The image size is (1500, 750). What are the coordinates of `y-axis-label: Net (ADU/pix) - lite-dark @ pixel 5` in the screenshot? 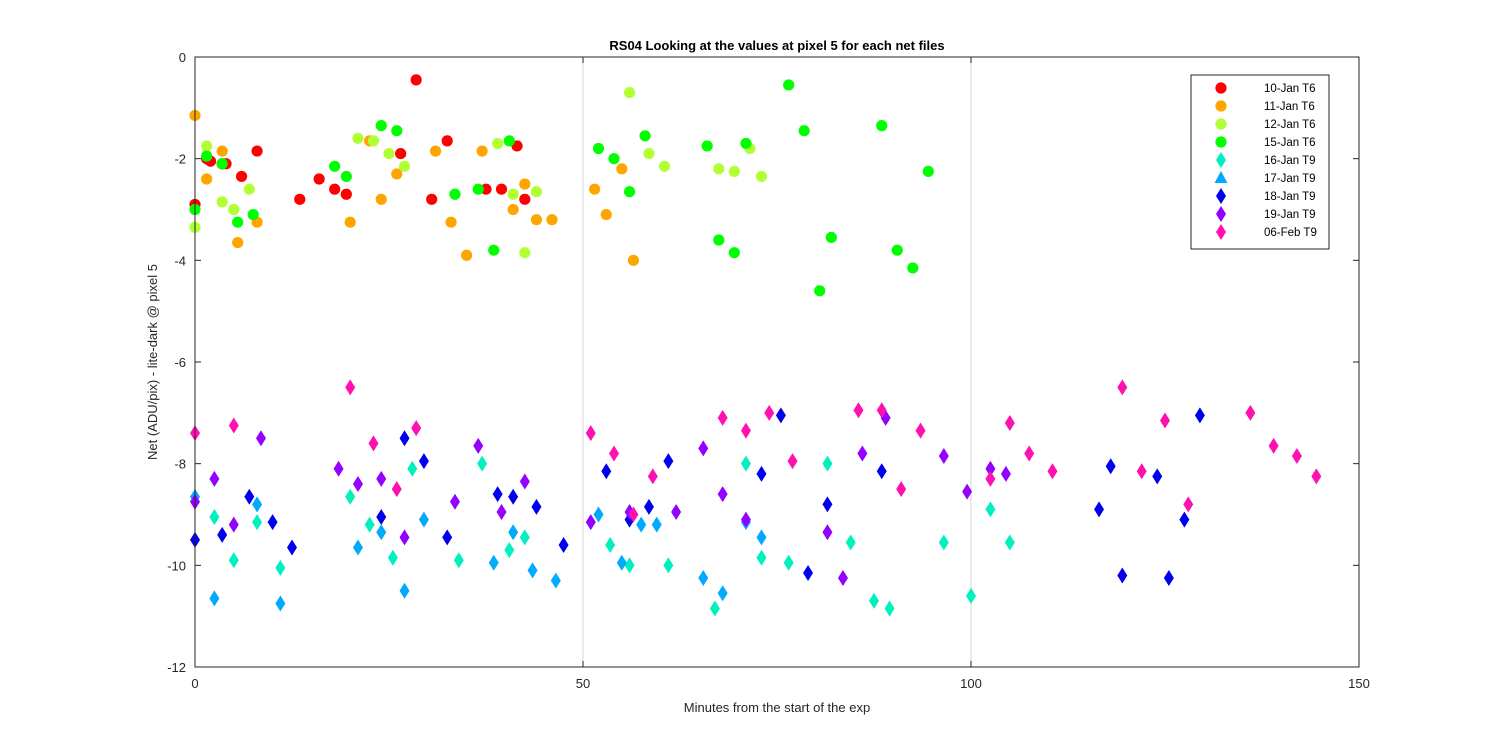 It's located at (152, 362).